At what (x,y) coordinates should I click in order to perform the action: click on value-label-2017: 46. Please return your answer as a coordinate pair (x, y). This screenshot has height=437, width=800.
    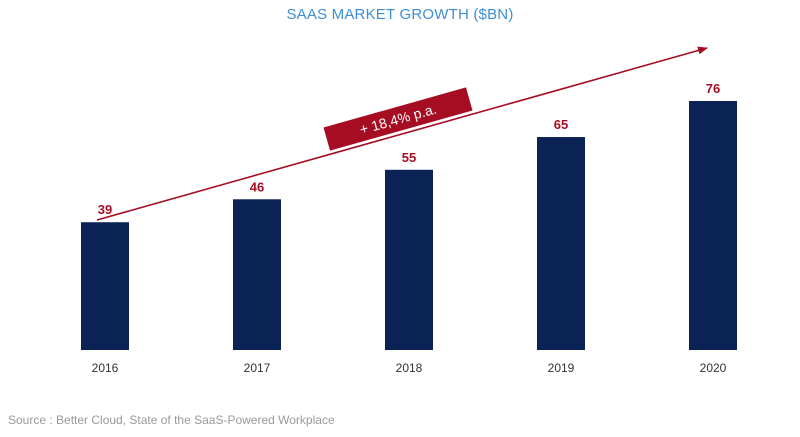
    Looking at the image, I should click on (257, 186).